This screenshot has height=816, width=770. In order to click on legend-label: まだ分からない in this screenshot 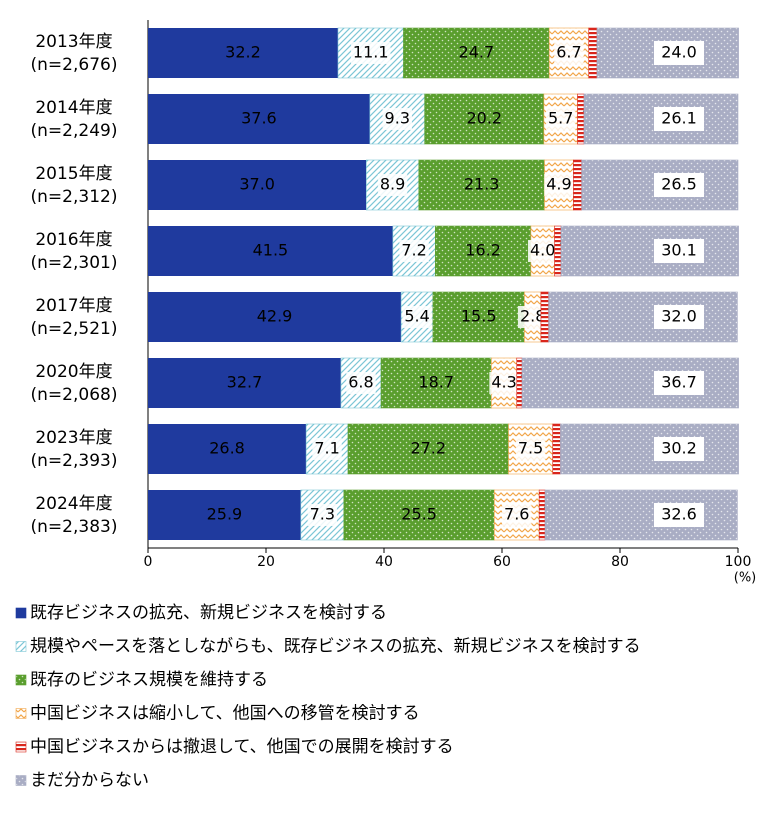, I will do `click(89, 781)`.